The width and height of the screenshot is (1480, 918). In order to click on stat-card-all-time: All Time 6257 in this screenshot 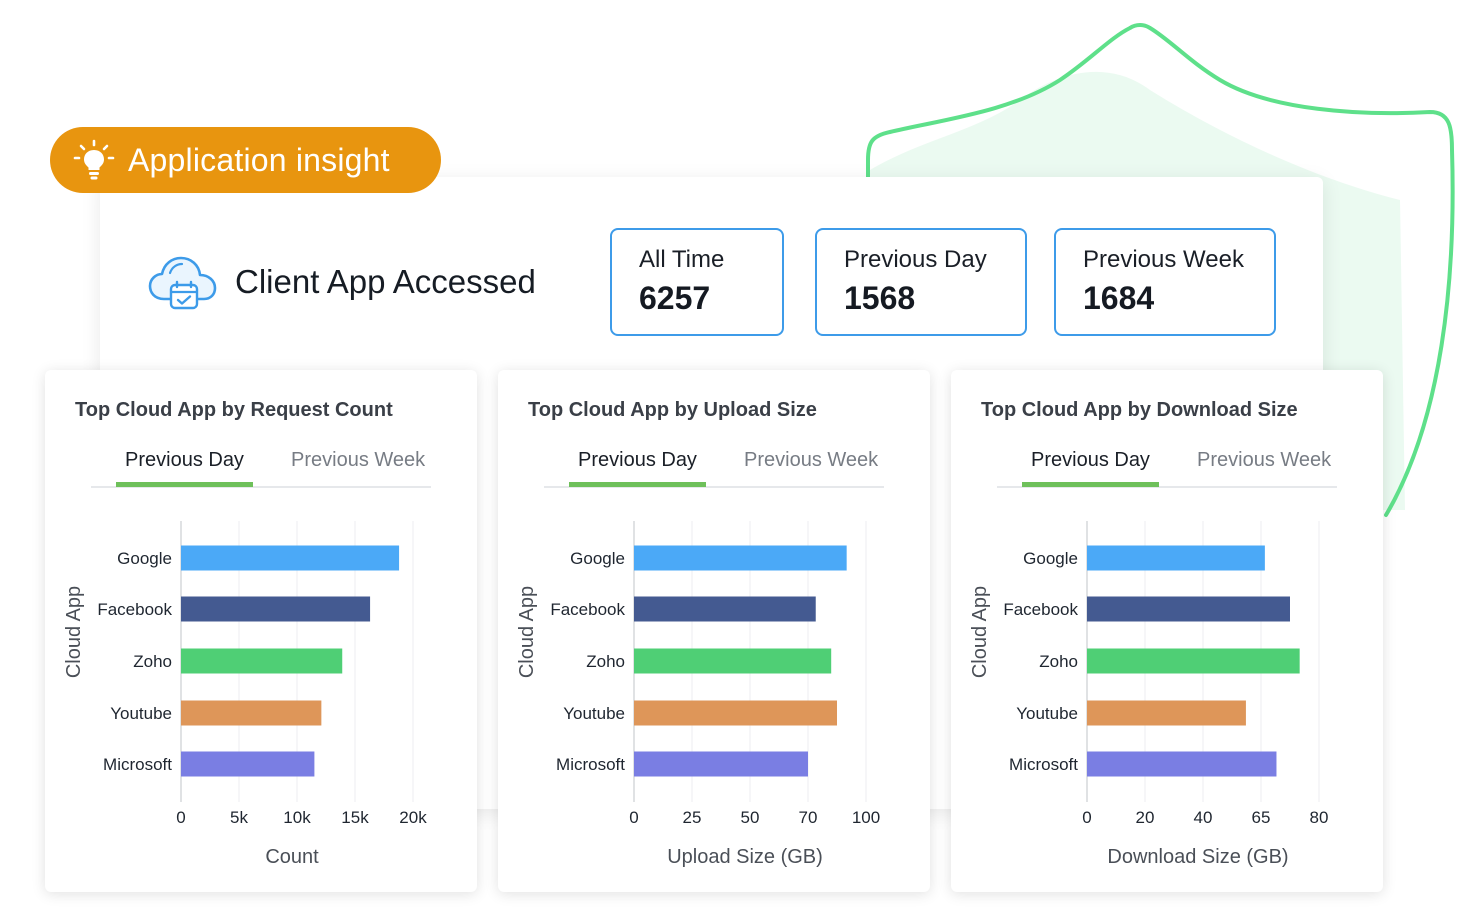, I will do `click(697, 282)`.